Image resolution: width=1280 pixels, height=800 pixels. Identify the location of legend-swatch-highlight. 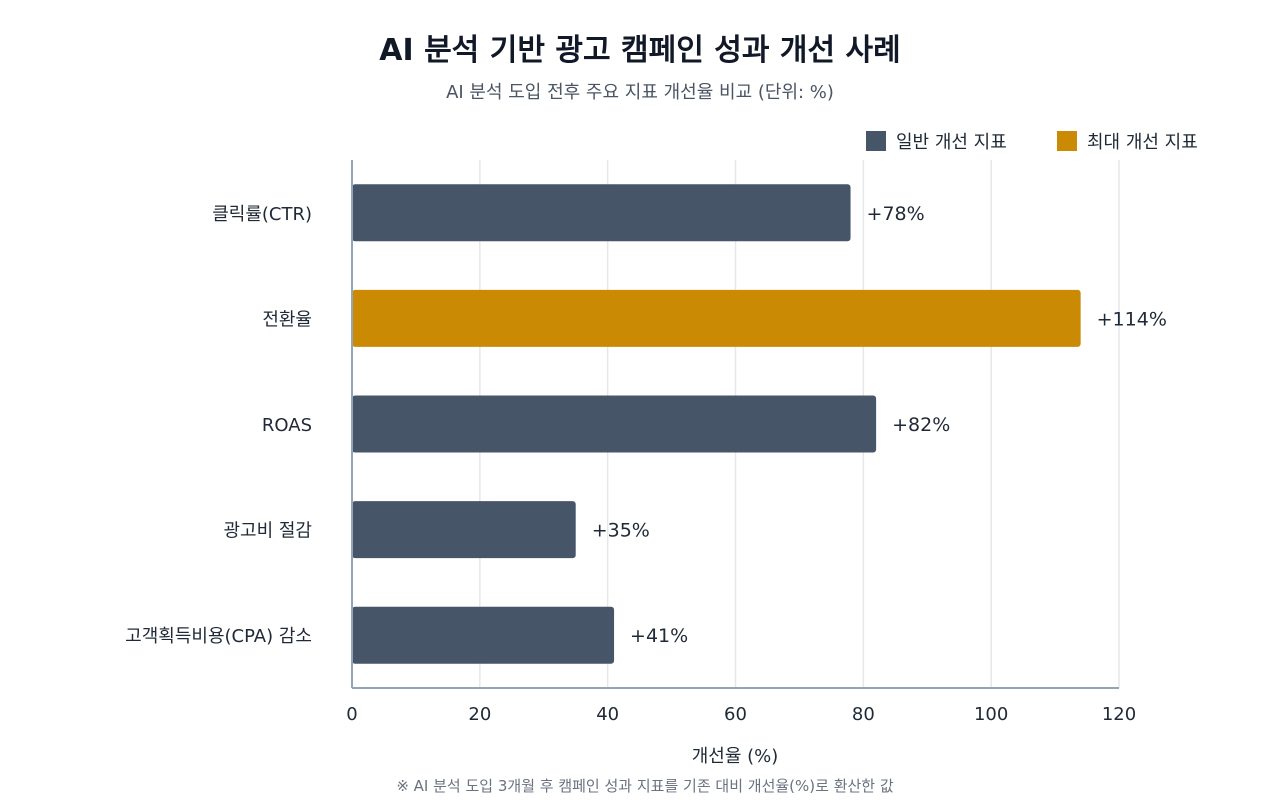
(1067, 141).